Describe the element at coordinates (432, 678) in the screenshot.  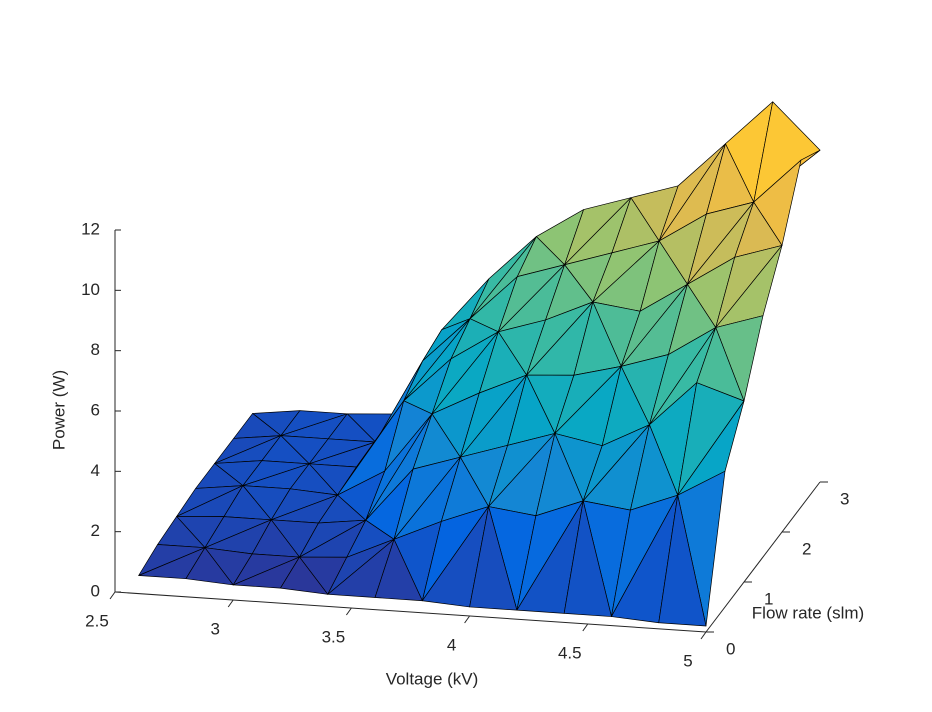
I see `x-axis-title: Voltage (kV)` at that location.